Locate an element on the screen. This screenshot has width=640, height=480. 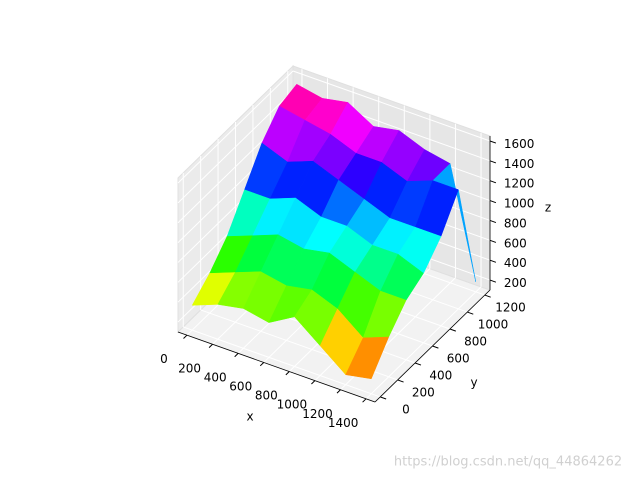
x-tick-label: 600 is located at coordinates (240, 387).